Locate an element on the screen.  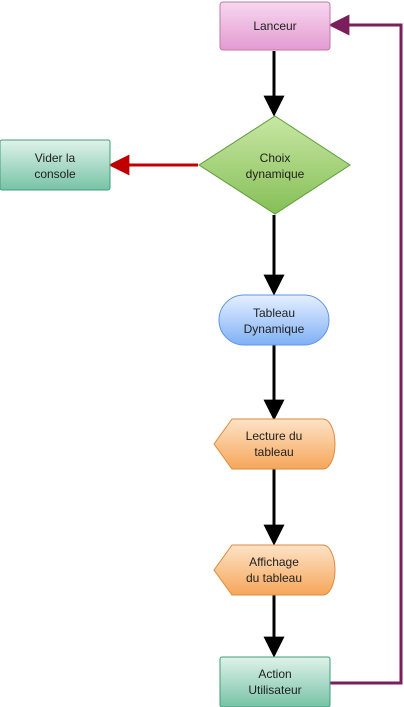
node-vider-console-line1: Vider la is located at coordinates (55, 158).